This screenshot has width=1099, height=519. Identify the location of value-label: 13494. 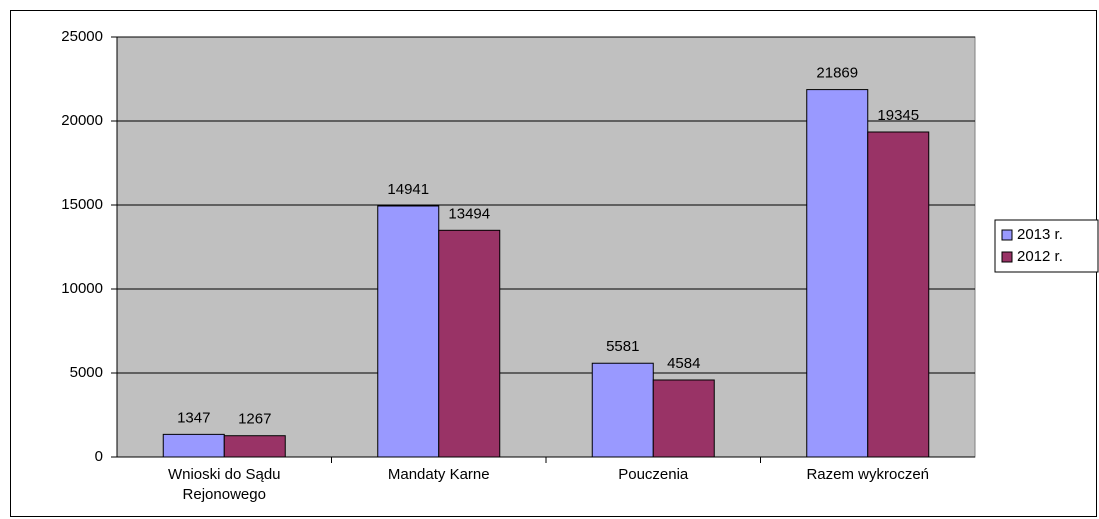
(469, 213).